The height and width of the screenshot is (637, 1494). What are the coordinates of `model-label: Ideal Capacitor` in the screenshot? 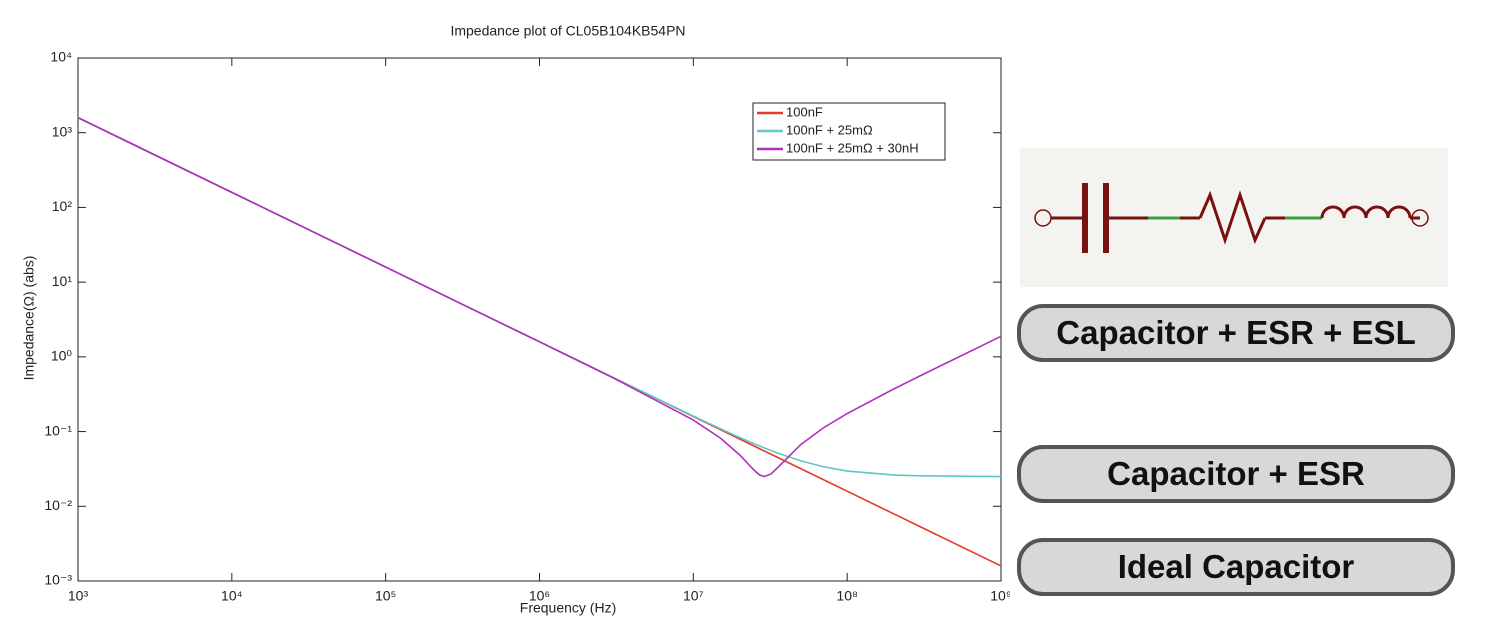 It's located at (1236, 567).